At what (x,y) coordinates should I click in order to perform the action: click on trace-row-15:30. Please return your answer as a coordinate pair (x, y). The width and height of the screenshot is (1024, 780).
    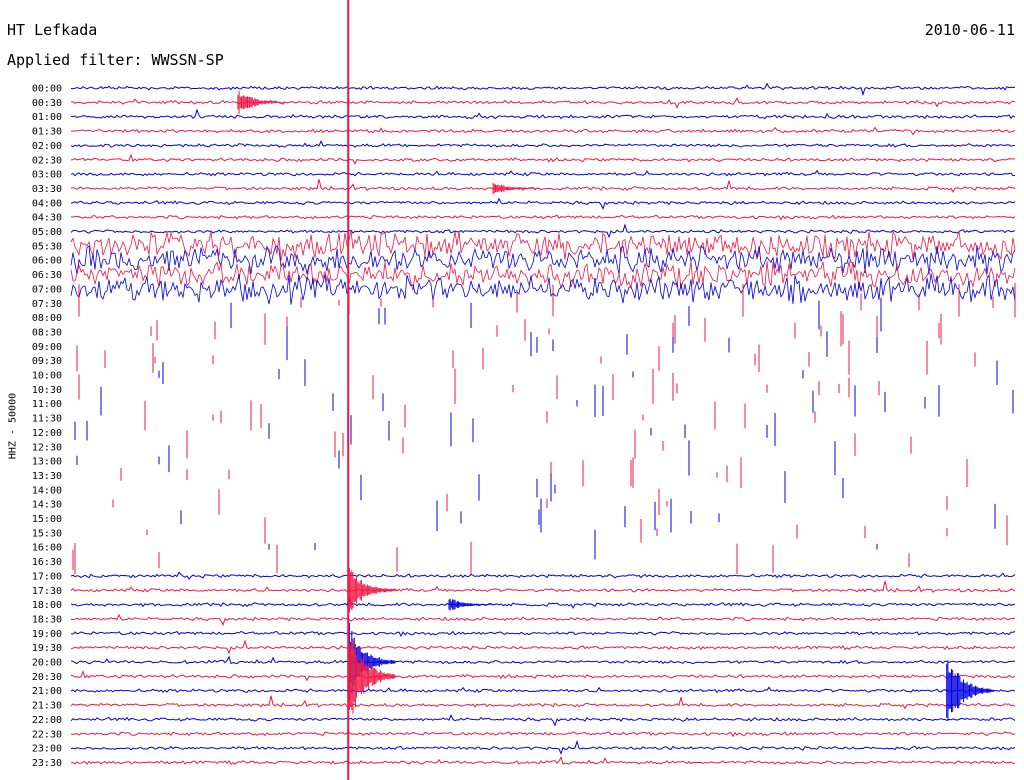
    Looking at the image, I should click on (577, 530).